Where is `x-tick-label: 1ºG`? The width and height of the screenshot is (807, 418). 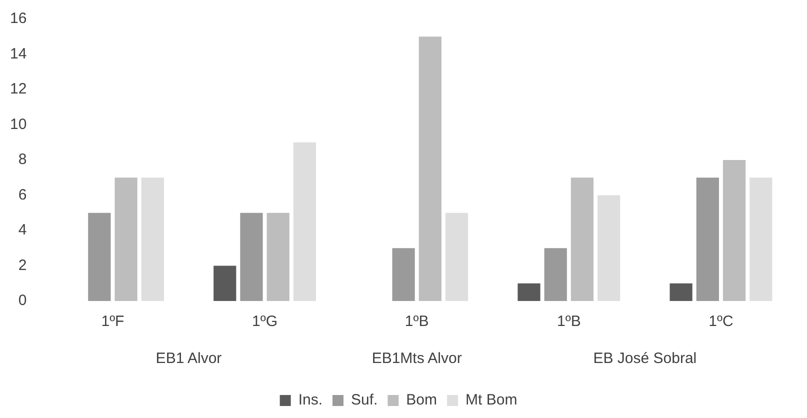
x-tick-label: 1ºG is located at coordinates (265, 321).